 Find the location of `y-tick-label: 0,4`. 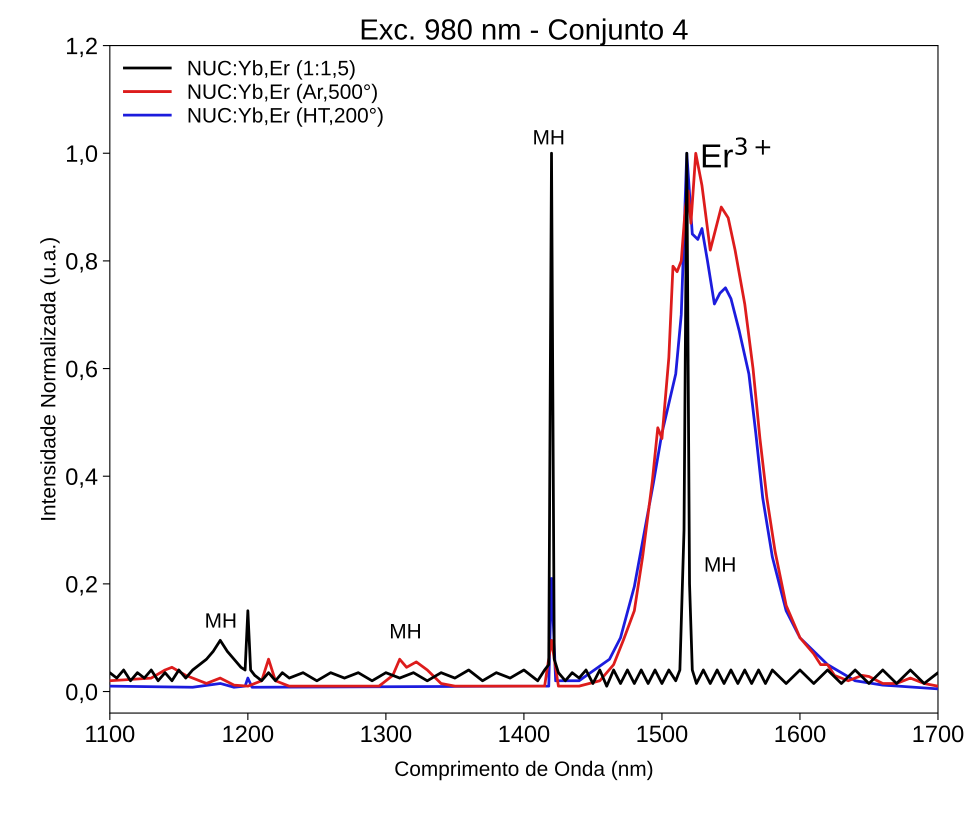

y-tick-label: 0,4 is located at coordinates (82, 478).